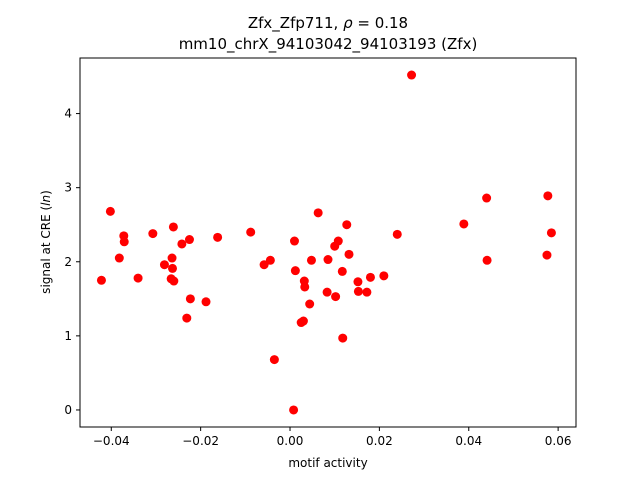  I want to click on x-tick-label: −0.04, so click(111, 441).